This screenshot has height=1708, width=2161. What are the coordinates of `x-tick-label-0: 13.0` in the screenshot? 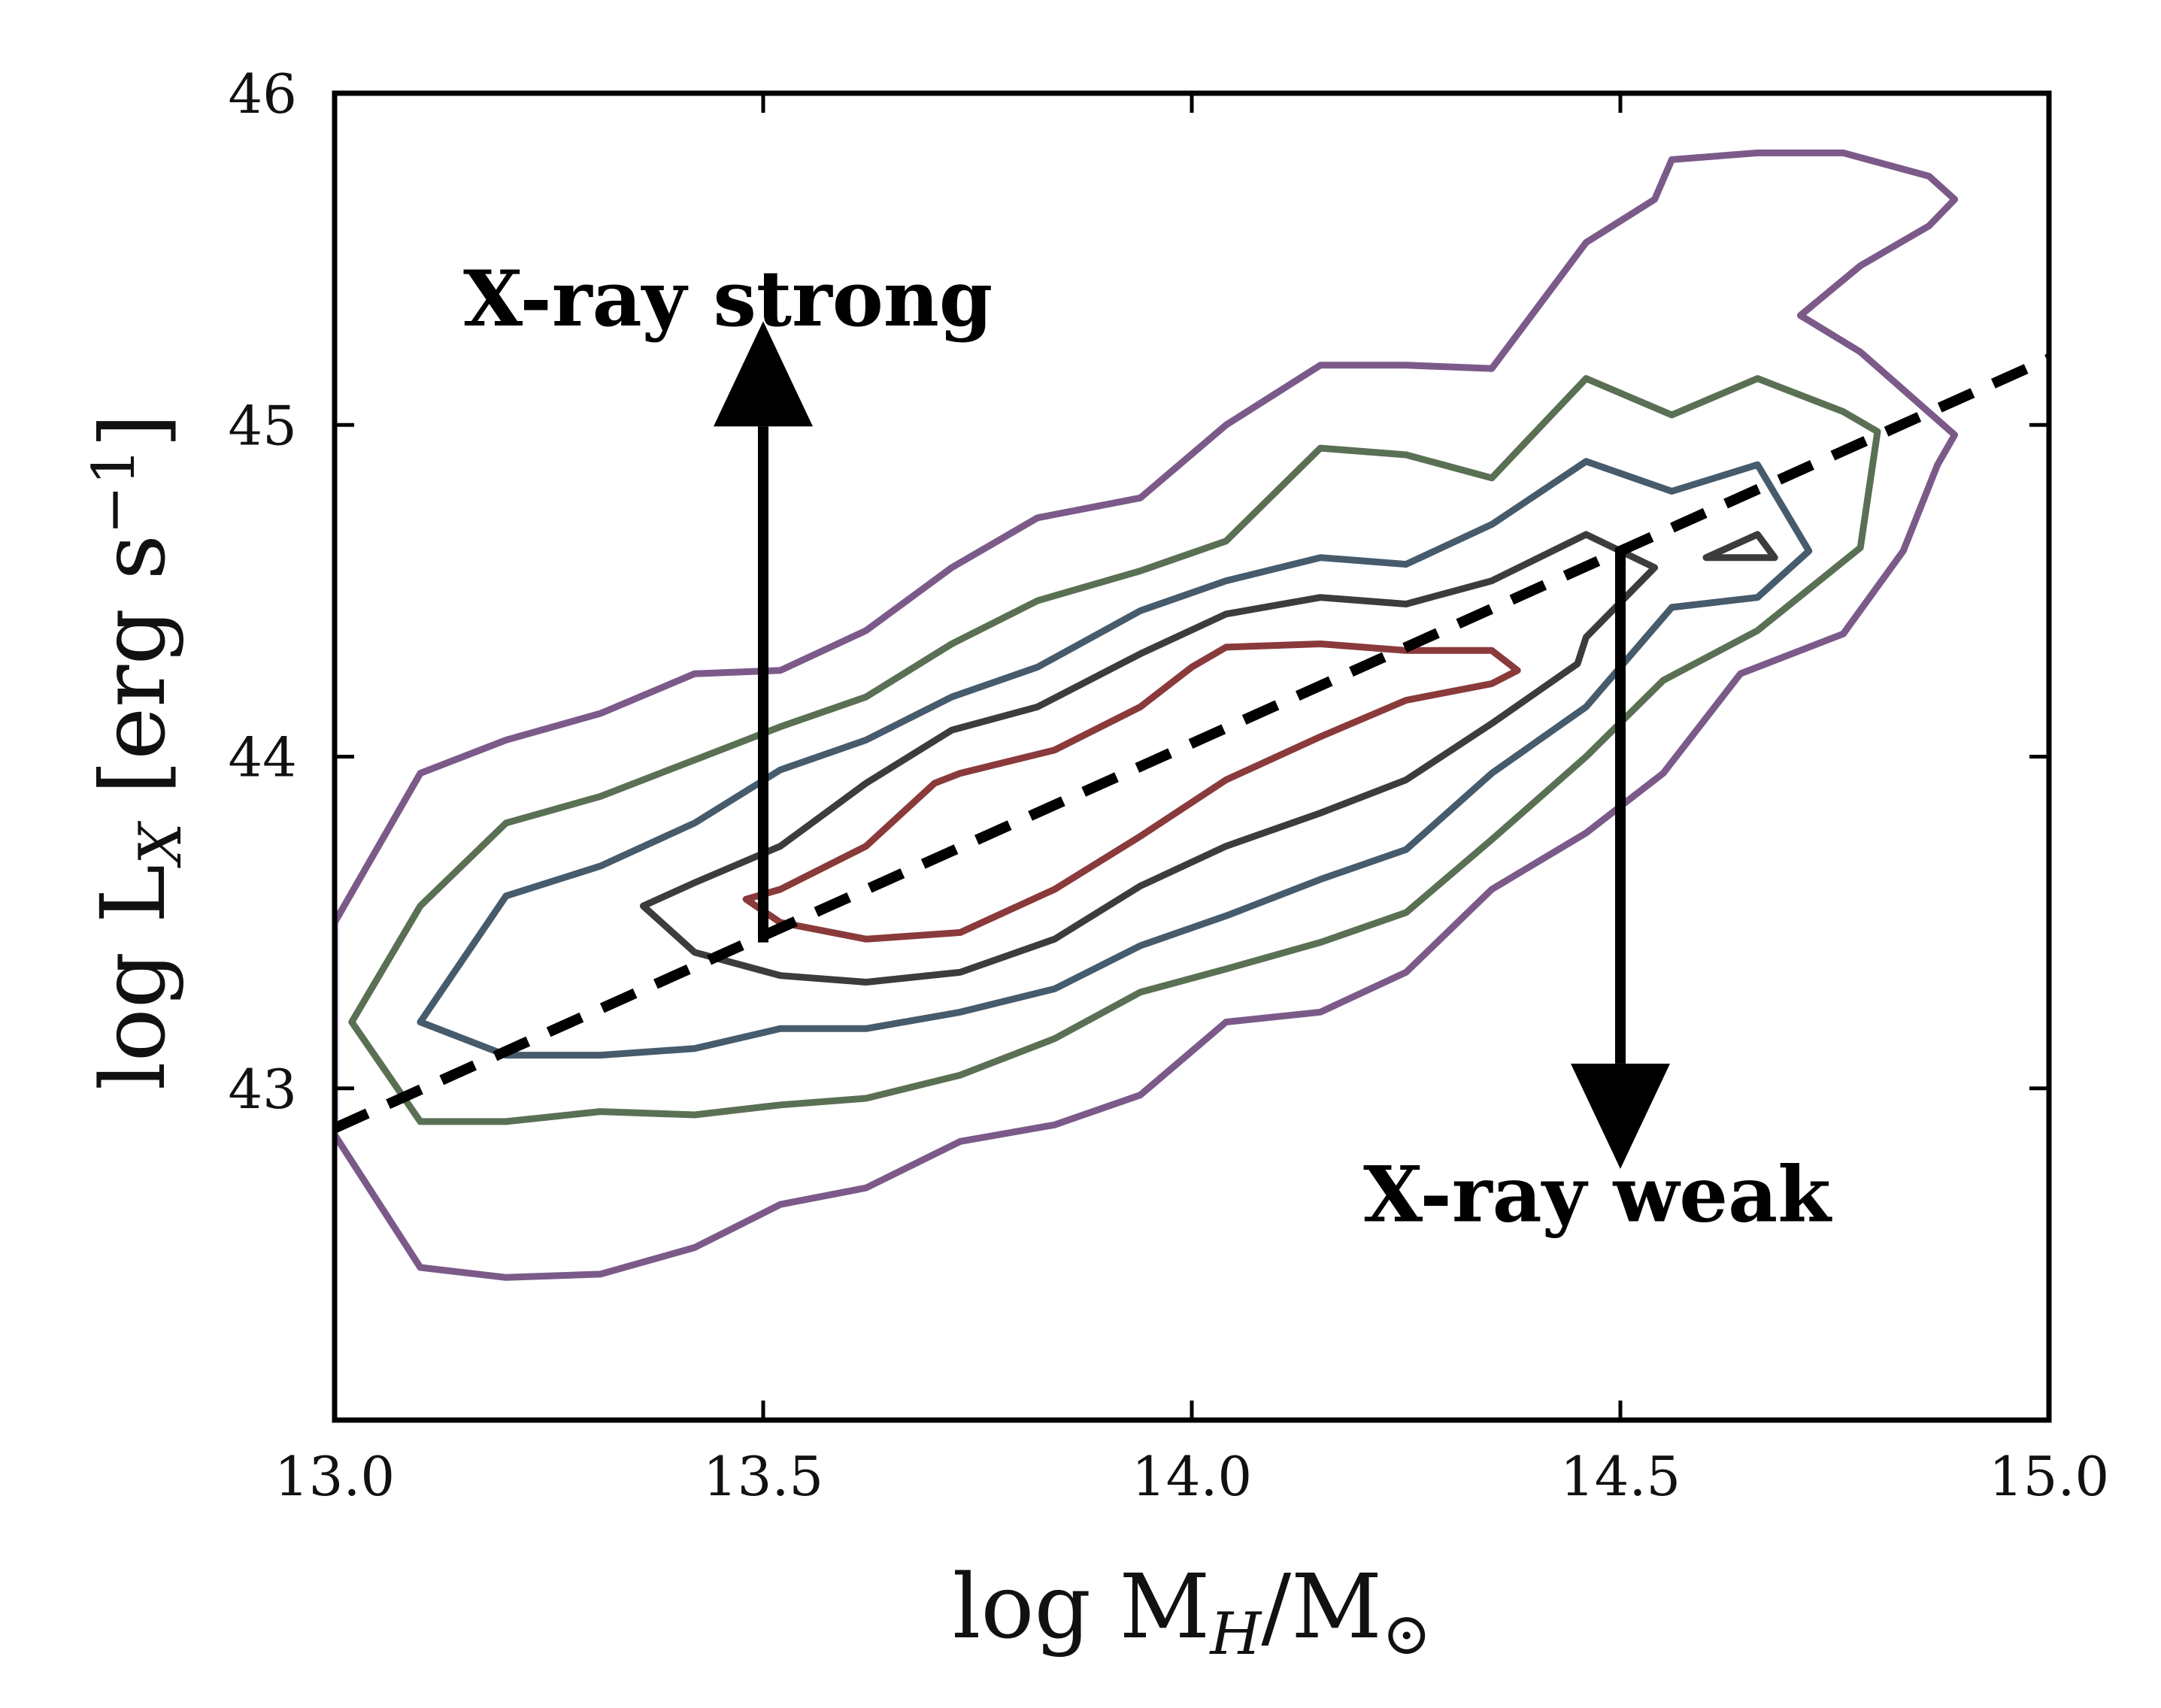 It's located at (334, 1476).